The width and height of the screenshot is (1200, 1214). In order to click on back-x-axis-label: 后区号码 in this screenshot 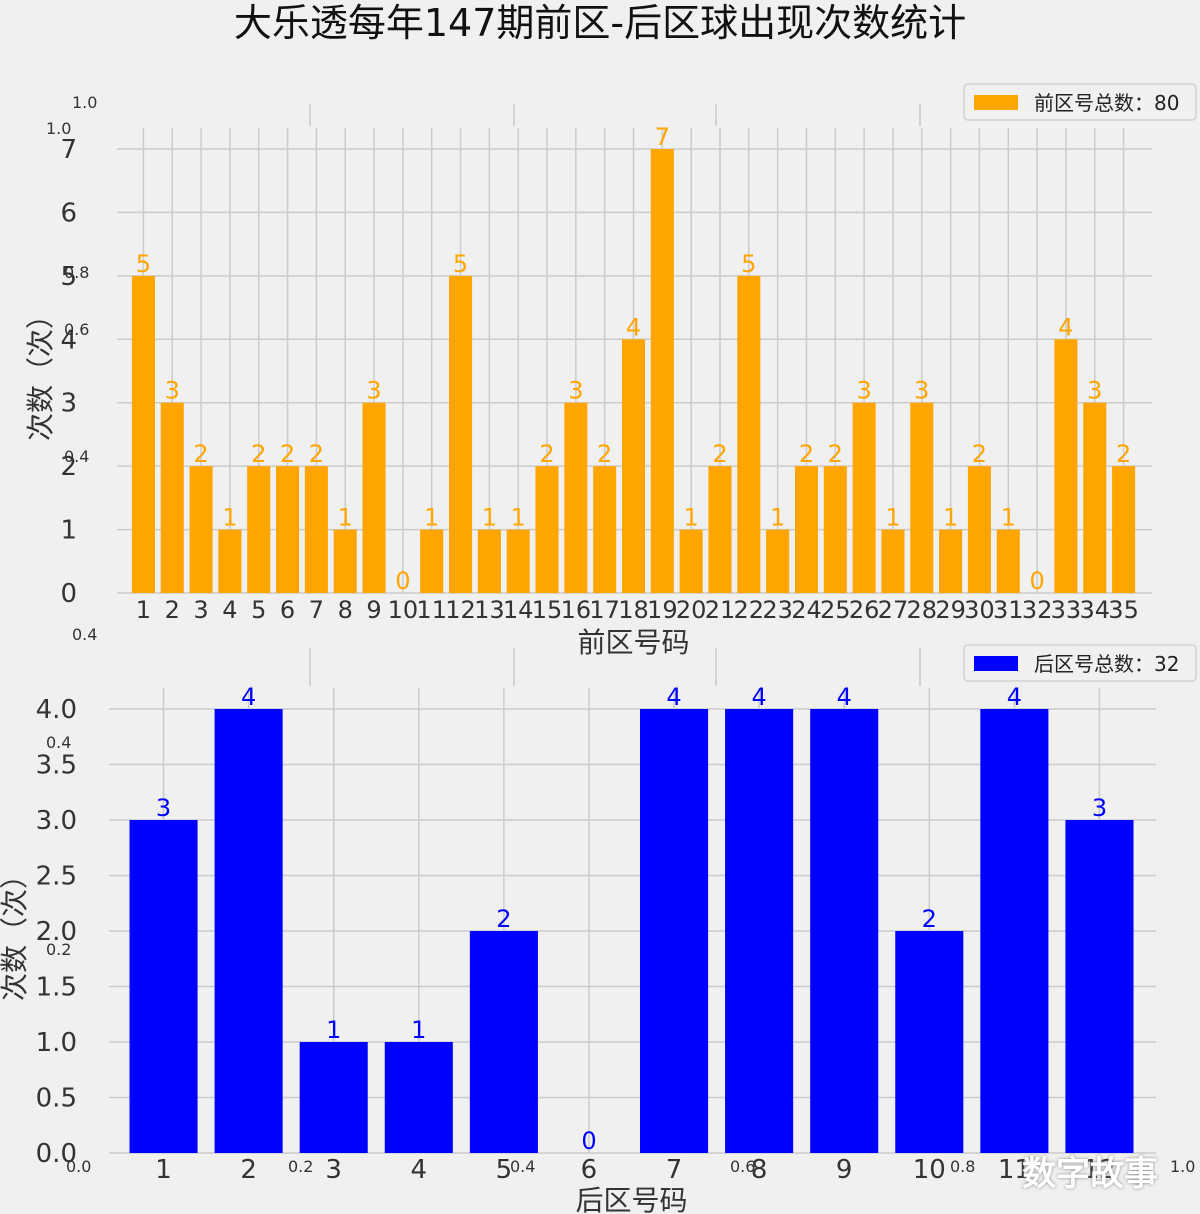, I will do `click(631, 1199)`.